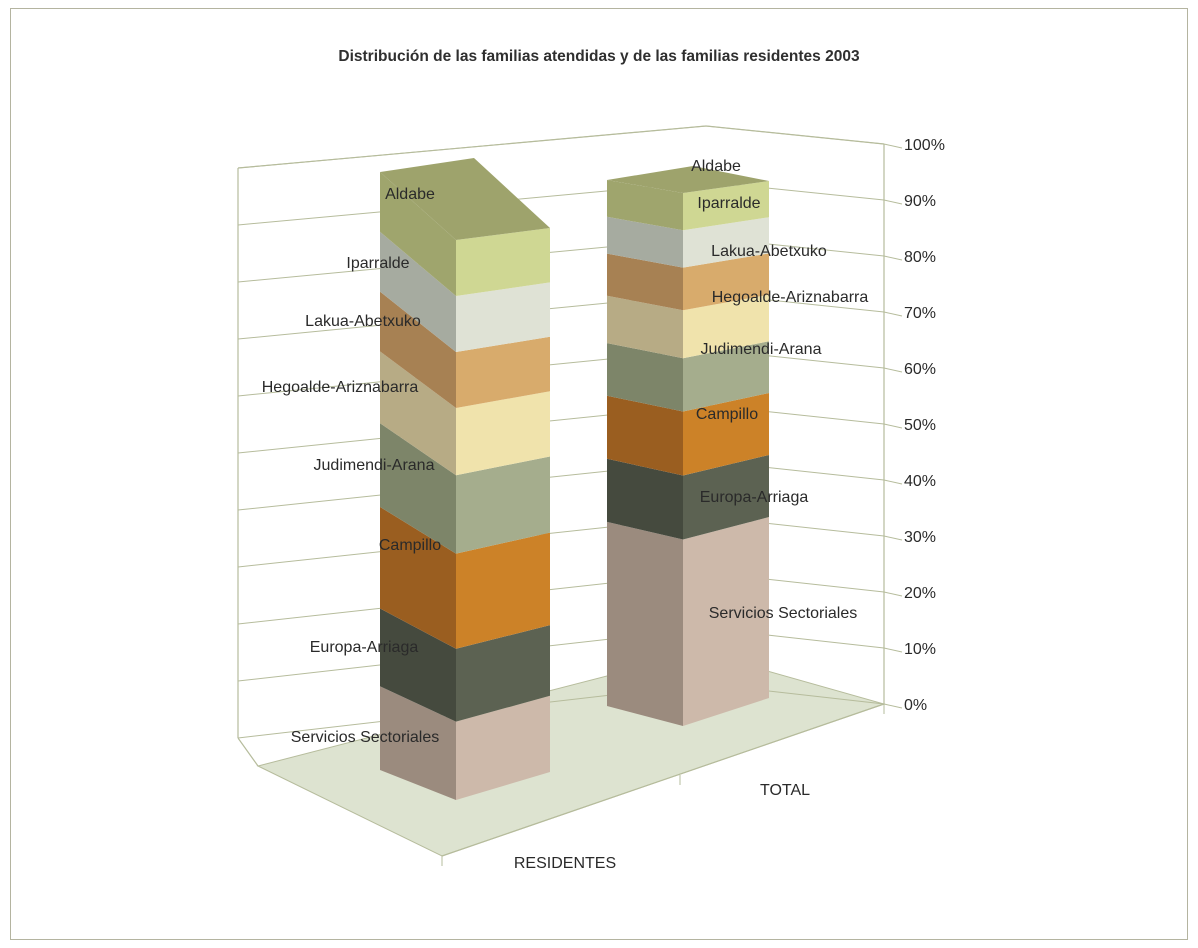 The height and width of the screenshot is (948, 1198). I want to click on data-label-total-iparralde: Iparralde, so click(728, 203).